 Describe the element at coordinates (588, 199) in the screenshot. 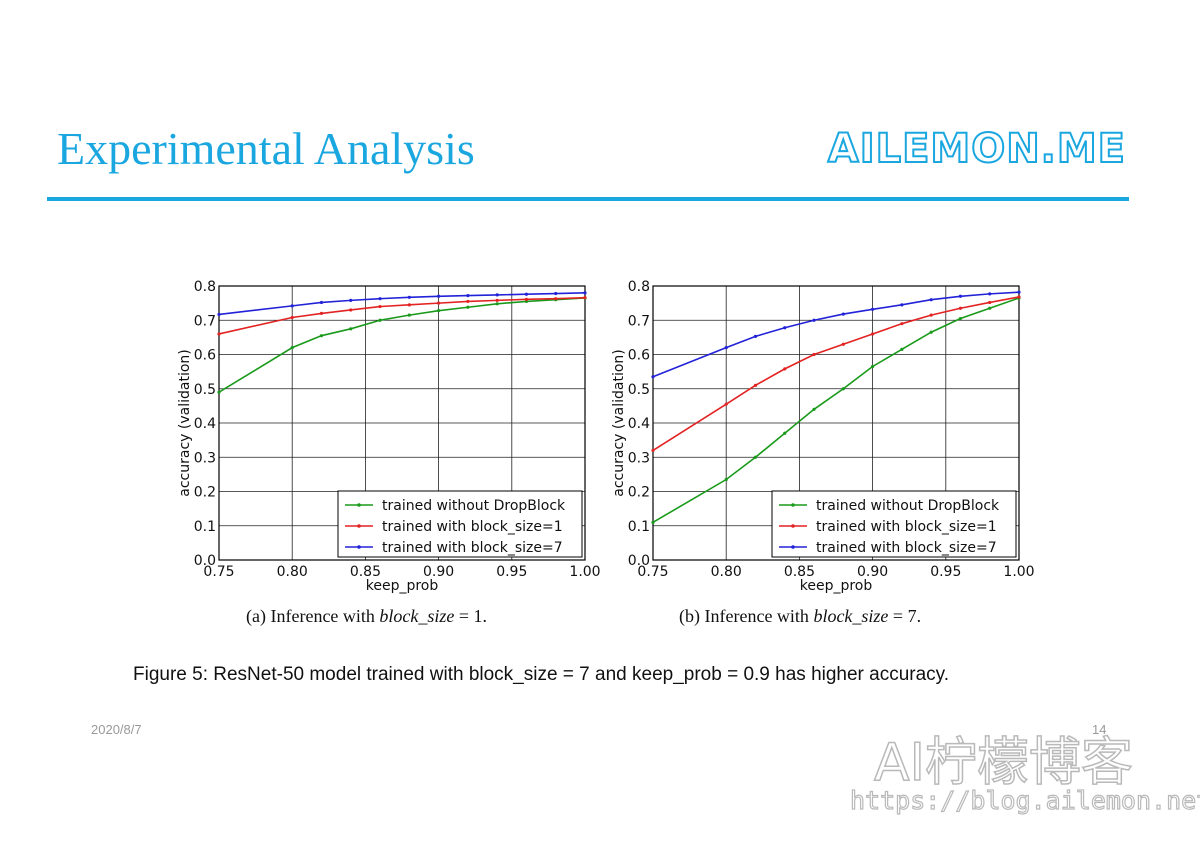

I see `title-divider` at that location.